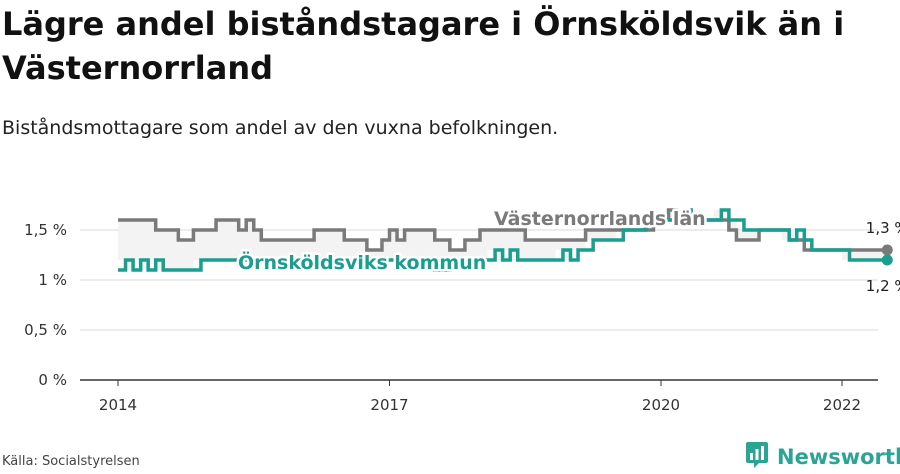 Image resolution: width=900 pixels, height=474 pixels. What do you see at coordinates (757, 457) in the screenshot?
I see `bar-chart-logo-icon` at bounding box center [757, 457].